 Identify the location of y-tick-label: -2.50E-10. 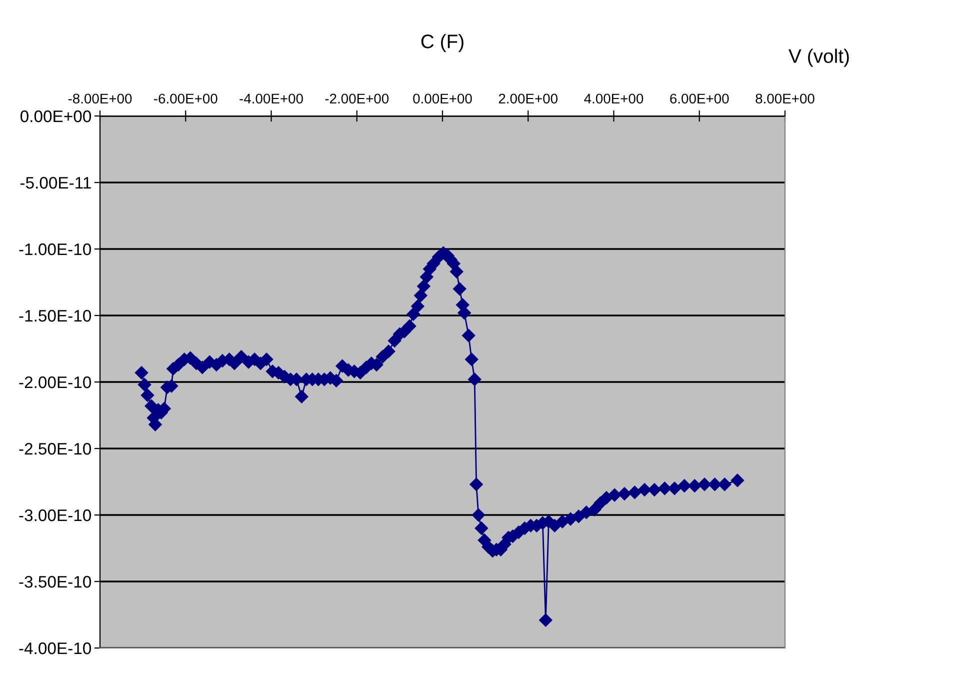
(55, 448).